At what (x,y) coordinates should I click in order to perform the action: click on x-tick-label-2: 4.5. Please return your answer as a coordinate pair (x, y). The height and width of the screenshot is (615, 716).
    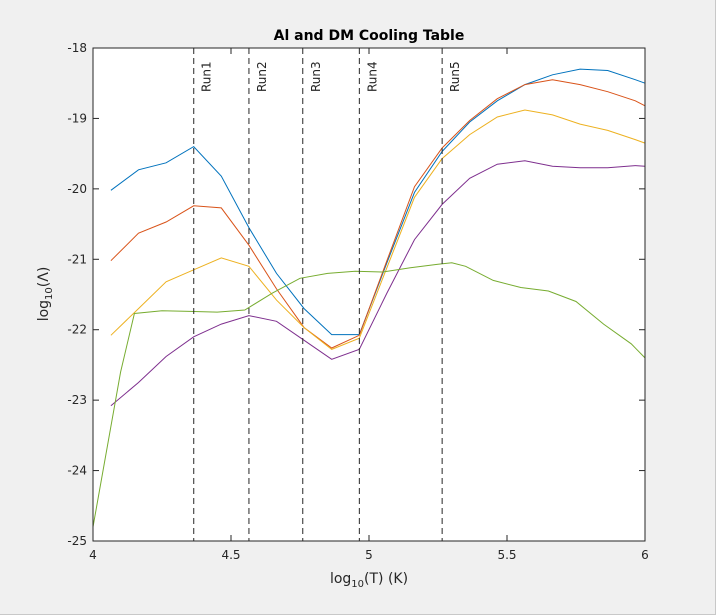
    Looking at the image, I should click on (230, 555).